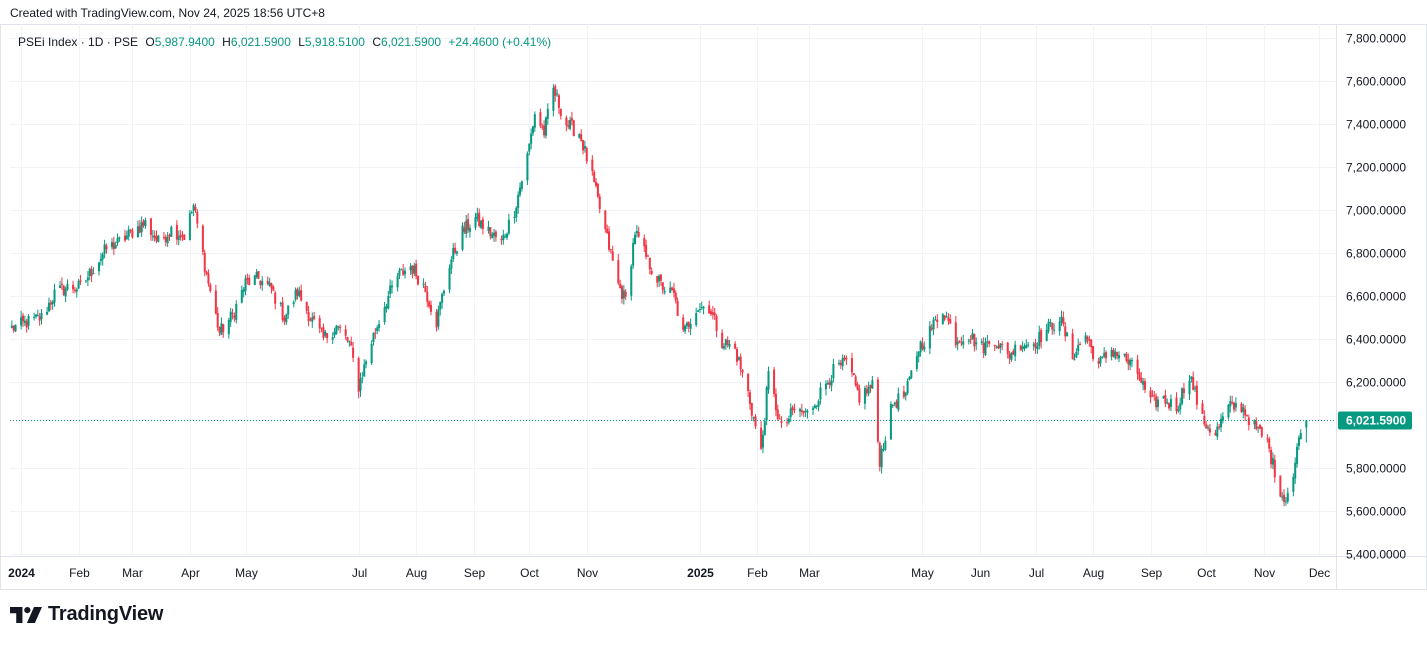 The width and height of the screenshot is (1427, 646). Describe the element at coordinates (26, 614) in the screenshot. I see `tradingview-logo-icon` at that location.